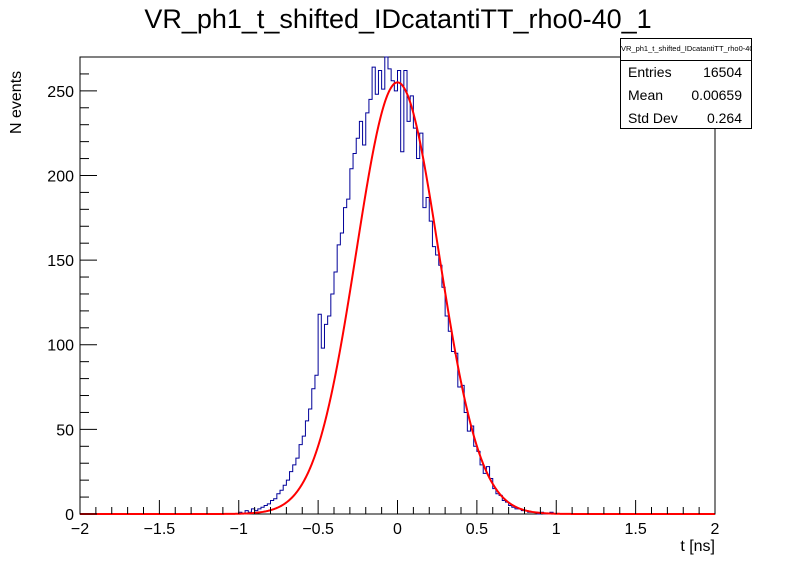  Describe the element at coordinates (60, 346) in the screenshot. I see `y-tick-label: 100` at that location.